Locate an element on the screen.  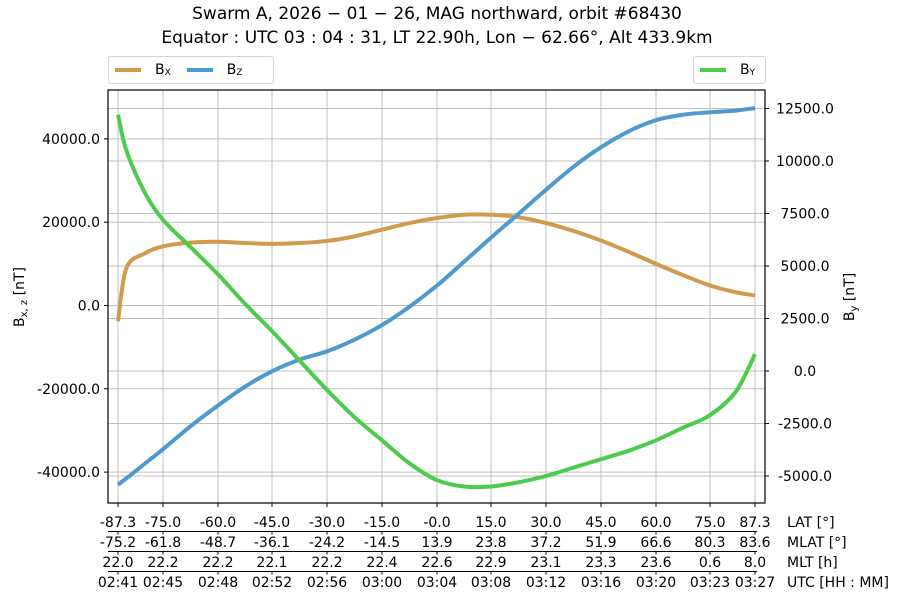
y-left-tick-label: -40000.0 is located at coordinates (68, 473).